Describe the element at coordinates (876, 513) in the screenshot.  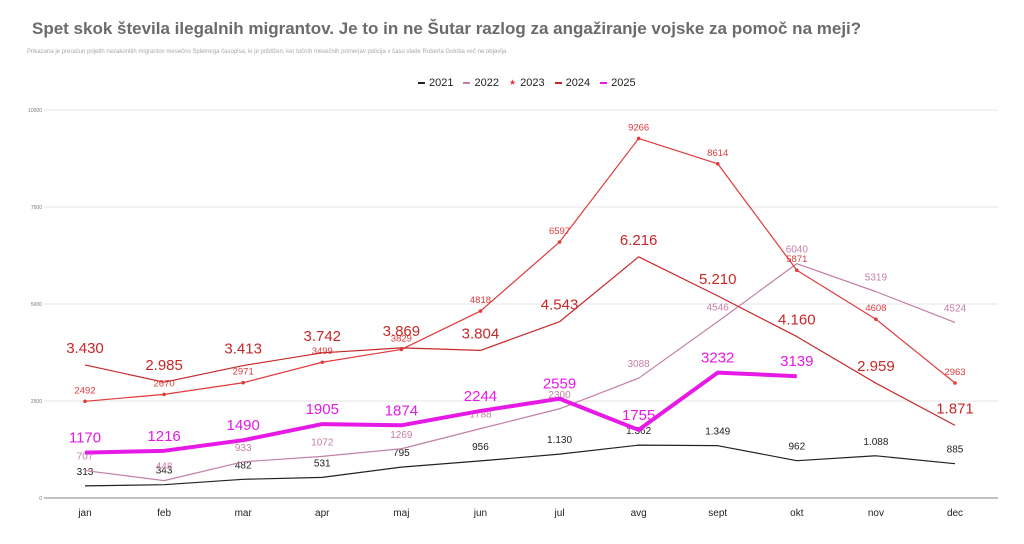
I see `x-tick-label: nov` at that location.